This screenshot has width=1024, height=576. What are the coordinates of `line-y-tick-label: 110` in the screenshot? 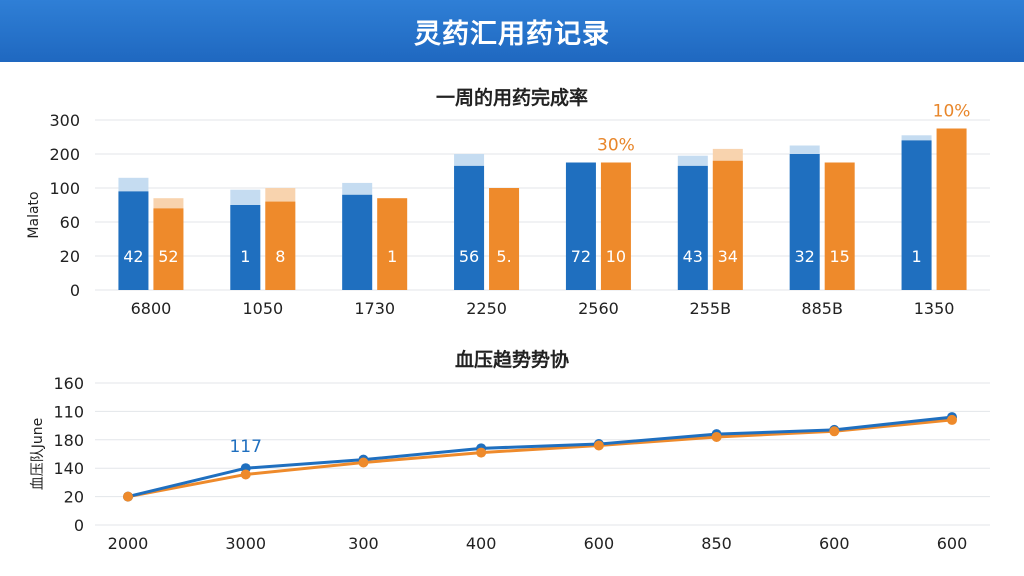 It's located at (68, 411).